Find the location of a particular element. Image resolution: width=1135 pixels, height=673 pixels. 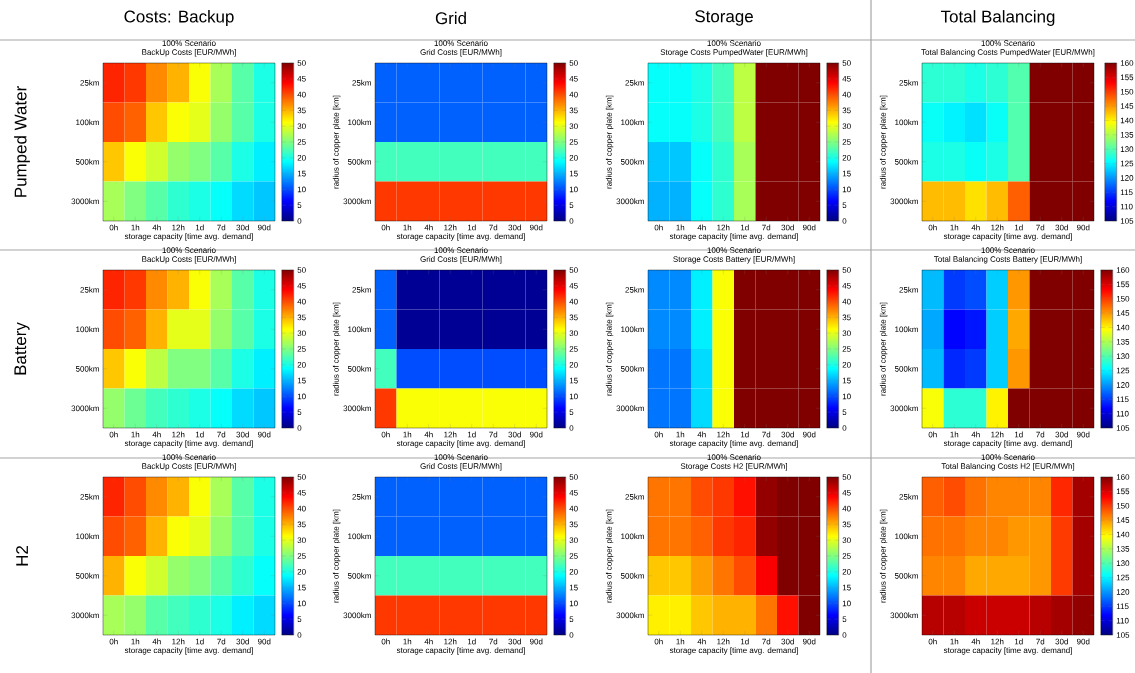

text: H2 is located at coordinates (22, 556).